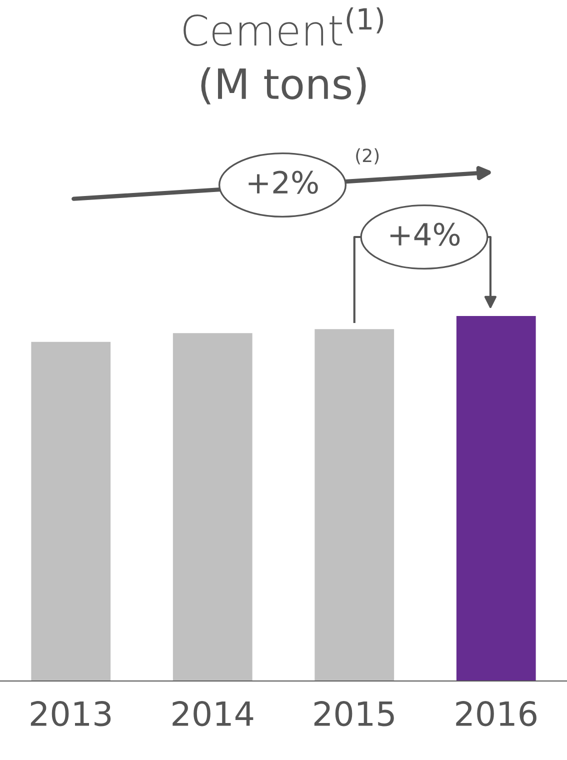 This screenshot has height=760, width=567. I want to click on text: +4%, so click(425, 234).